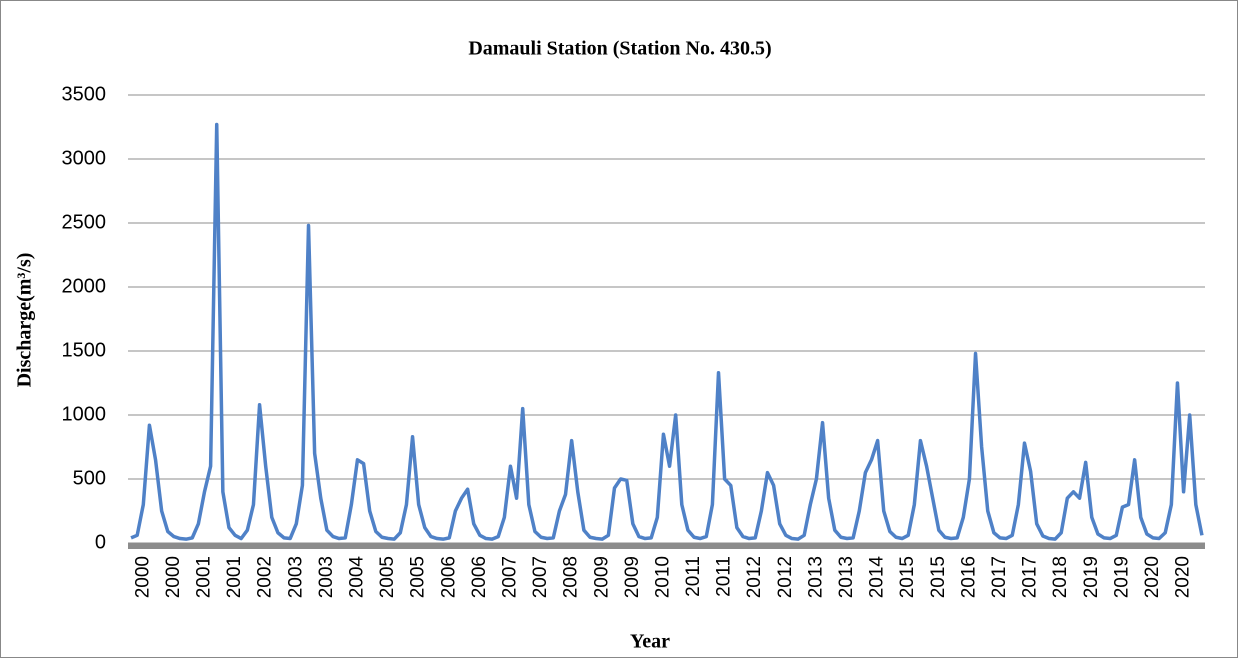 The width and height of the screenshot is (1239, 659). I want to click on x-tick-label: 2014, so click(877, 577).